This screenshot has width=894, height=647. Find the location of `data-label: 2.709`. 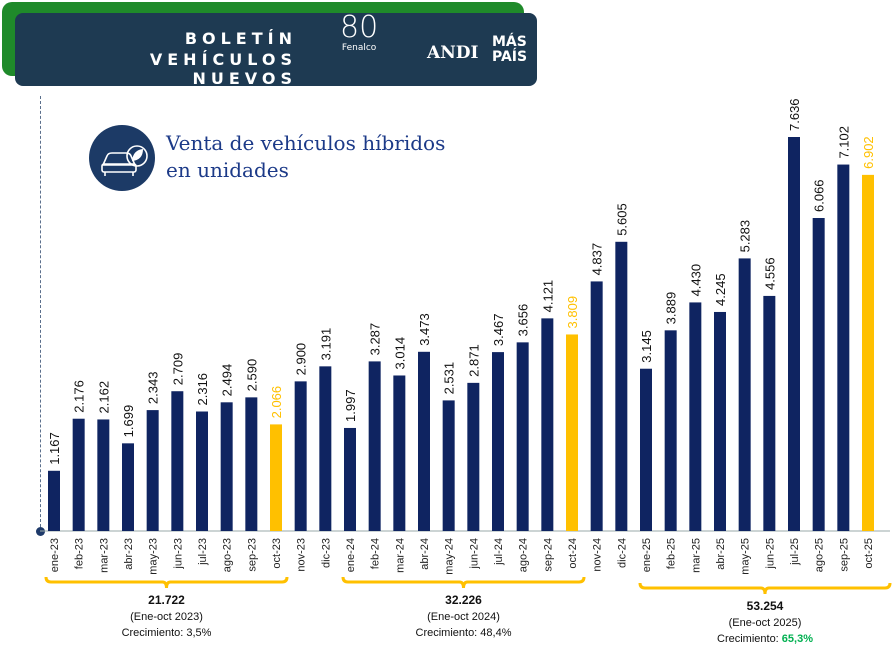

data-label: 2.709 is located at coordinates (177, 369).